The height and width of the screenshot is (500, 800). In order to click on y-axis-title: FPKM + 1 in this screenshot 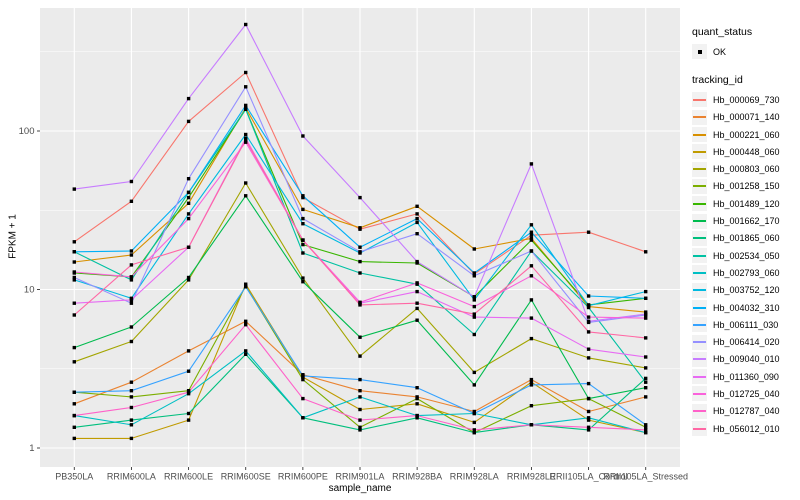, I will do `click(13, 236)`.